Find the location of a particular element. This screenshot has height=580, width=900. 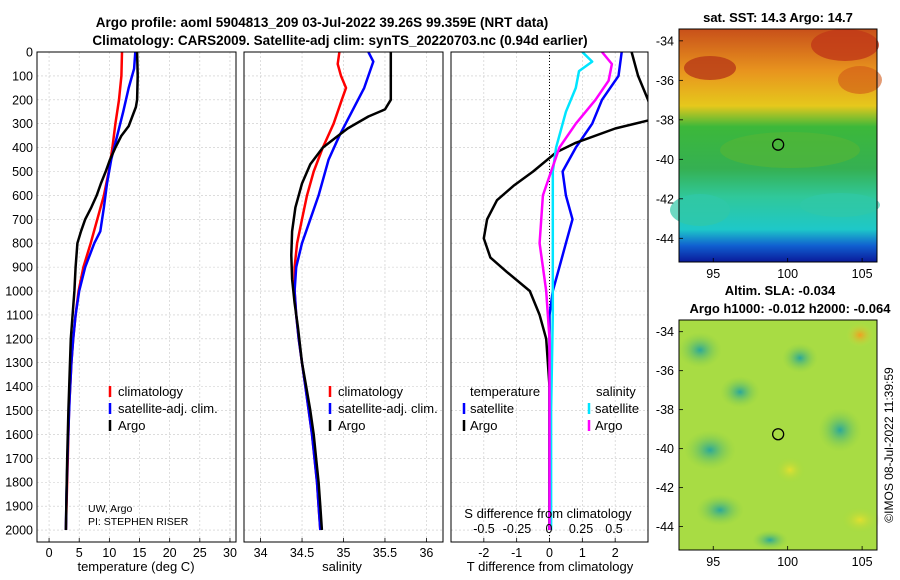

sst-map-frame is located at coordinates (778, 145).